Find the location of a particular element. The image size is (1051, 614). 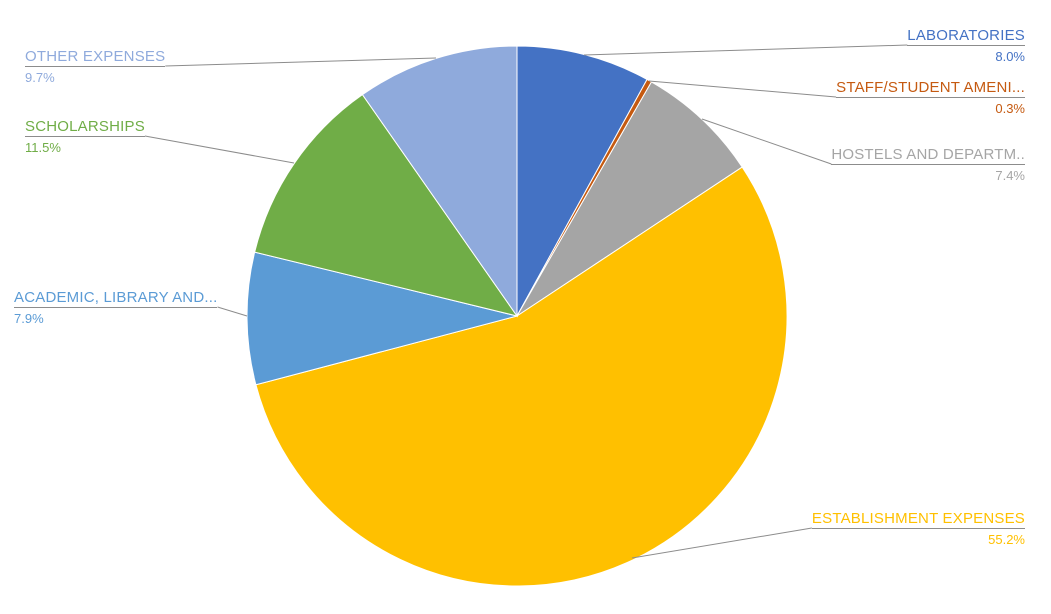

label-other-expenses: OTHER EXPENSES 9.7% is located at coordinates (95, 66).